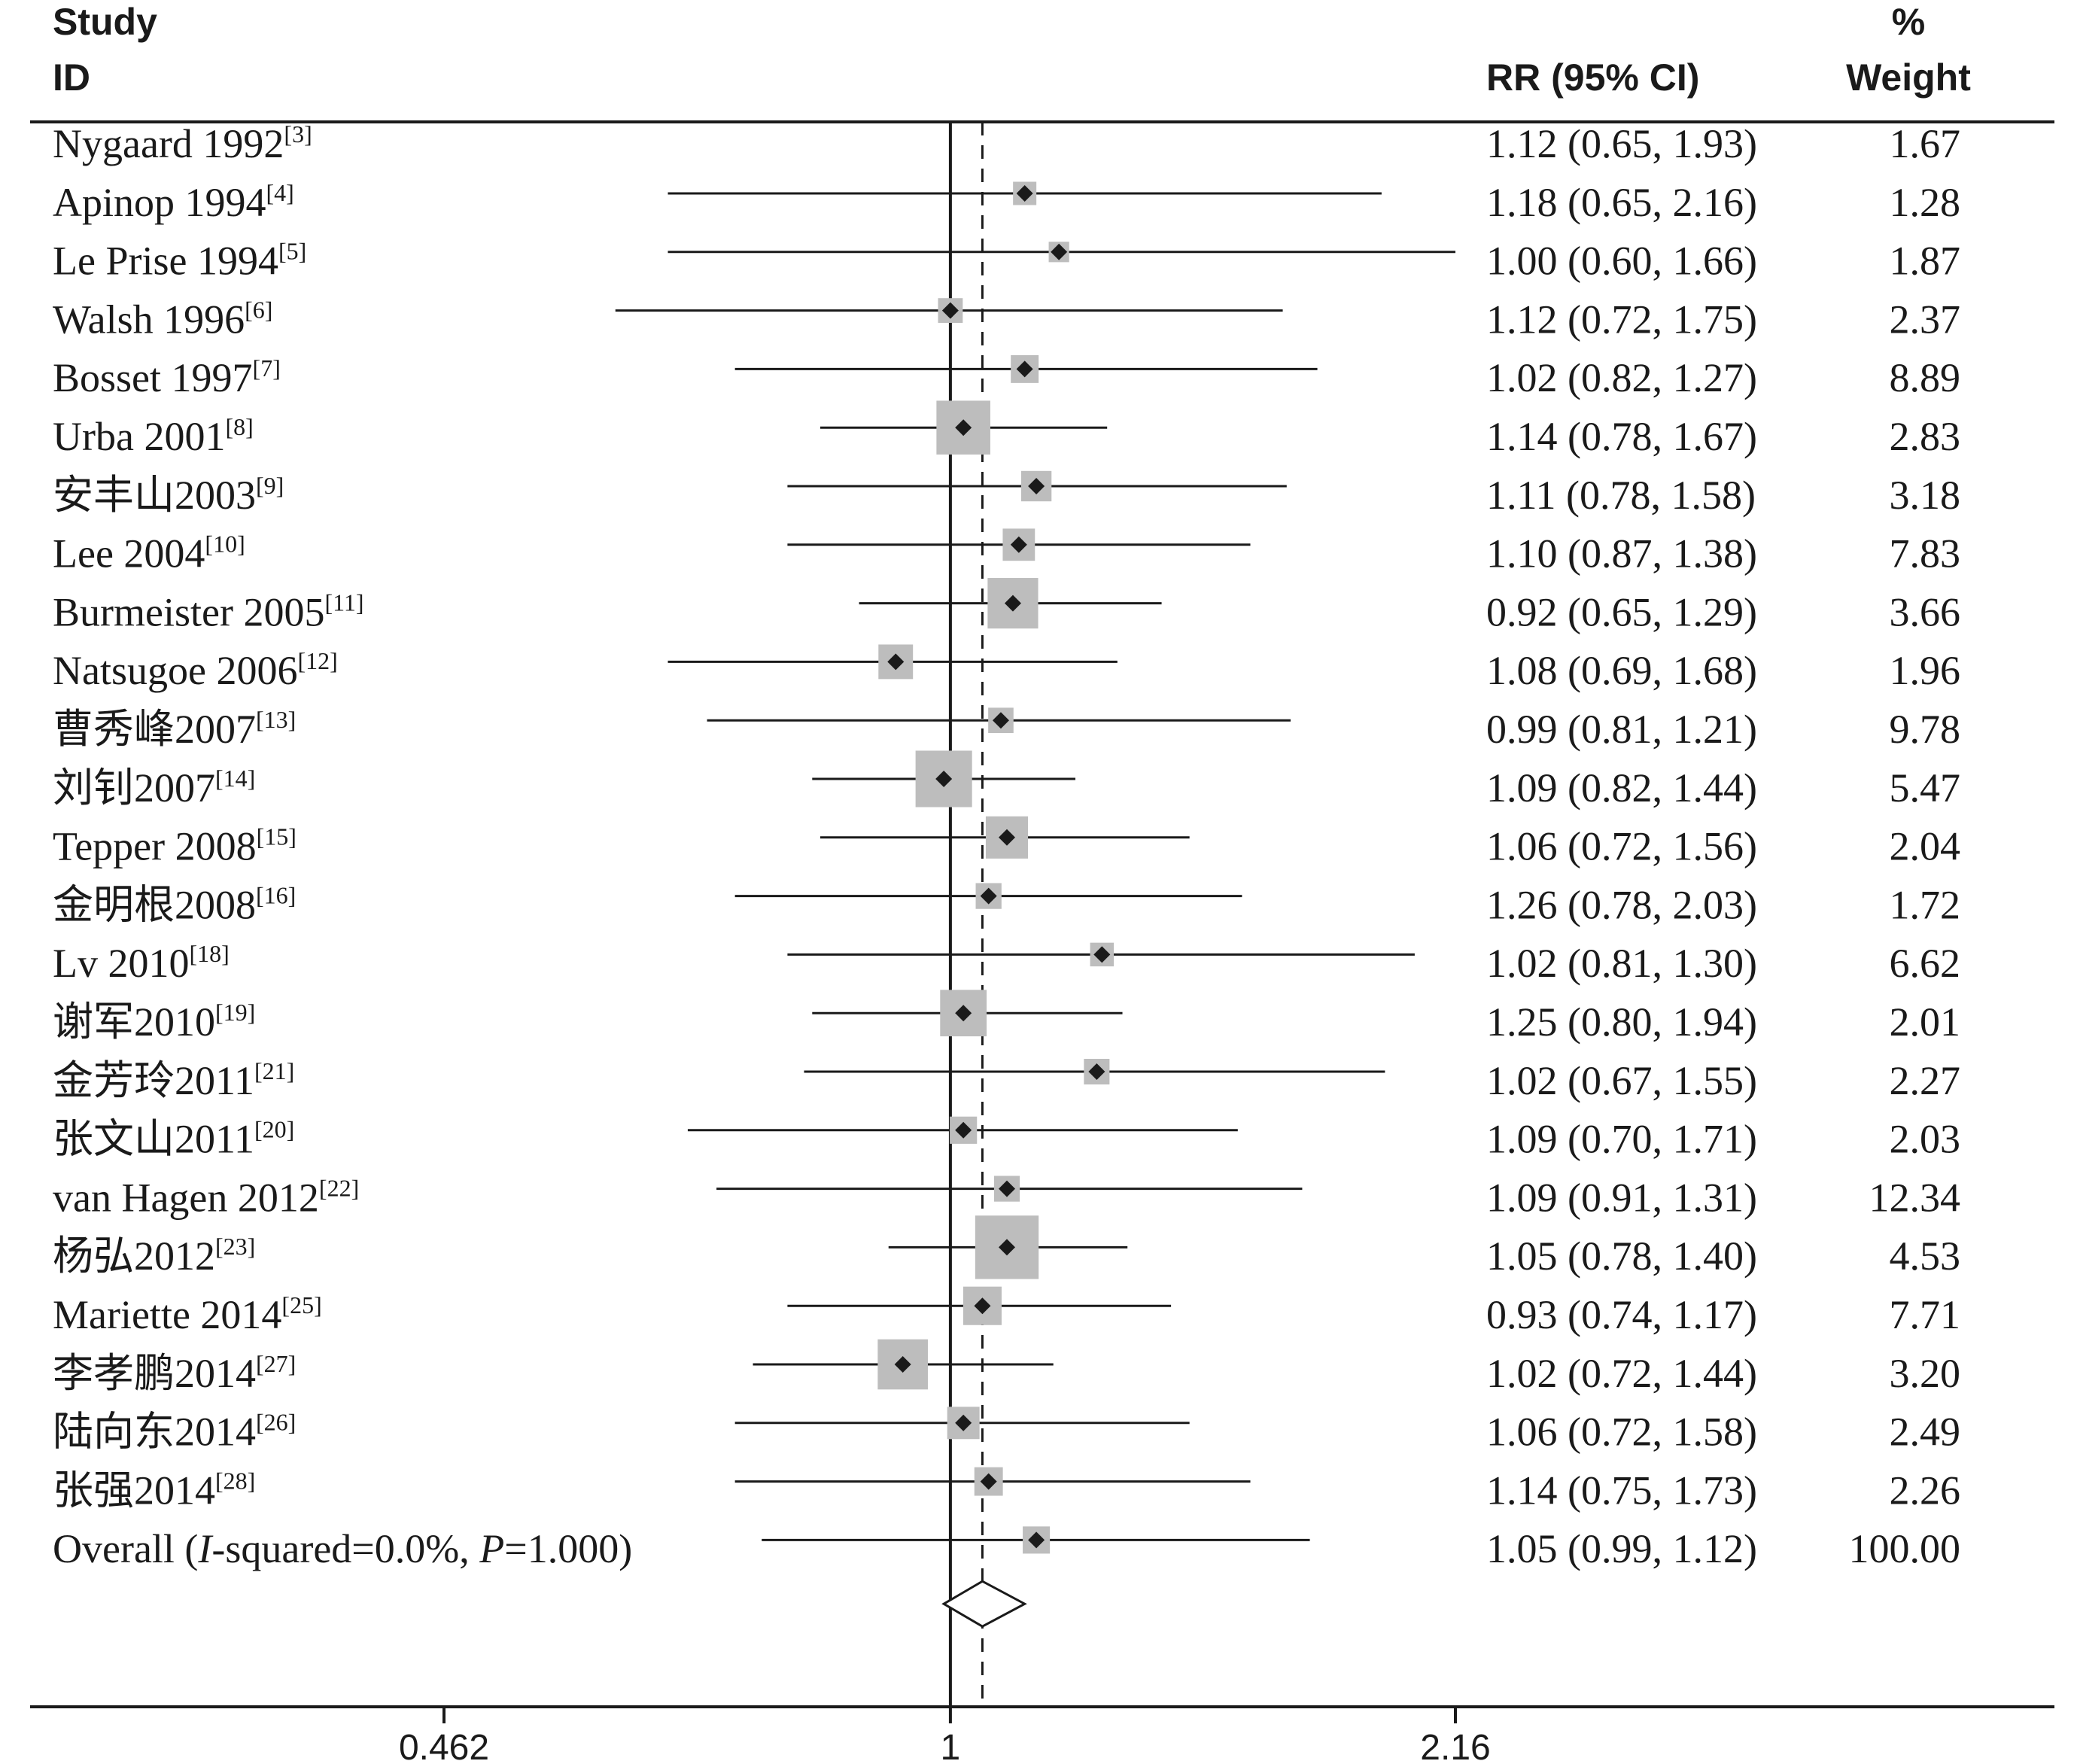 The width and height of the screenshot is (2074, 1764). I want to click on study-ref: [28], so click(235, 1480).